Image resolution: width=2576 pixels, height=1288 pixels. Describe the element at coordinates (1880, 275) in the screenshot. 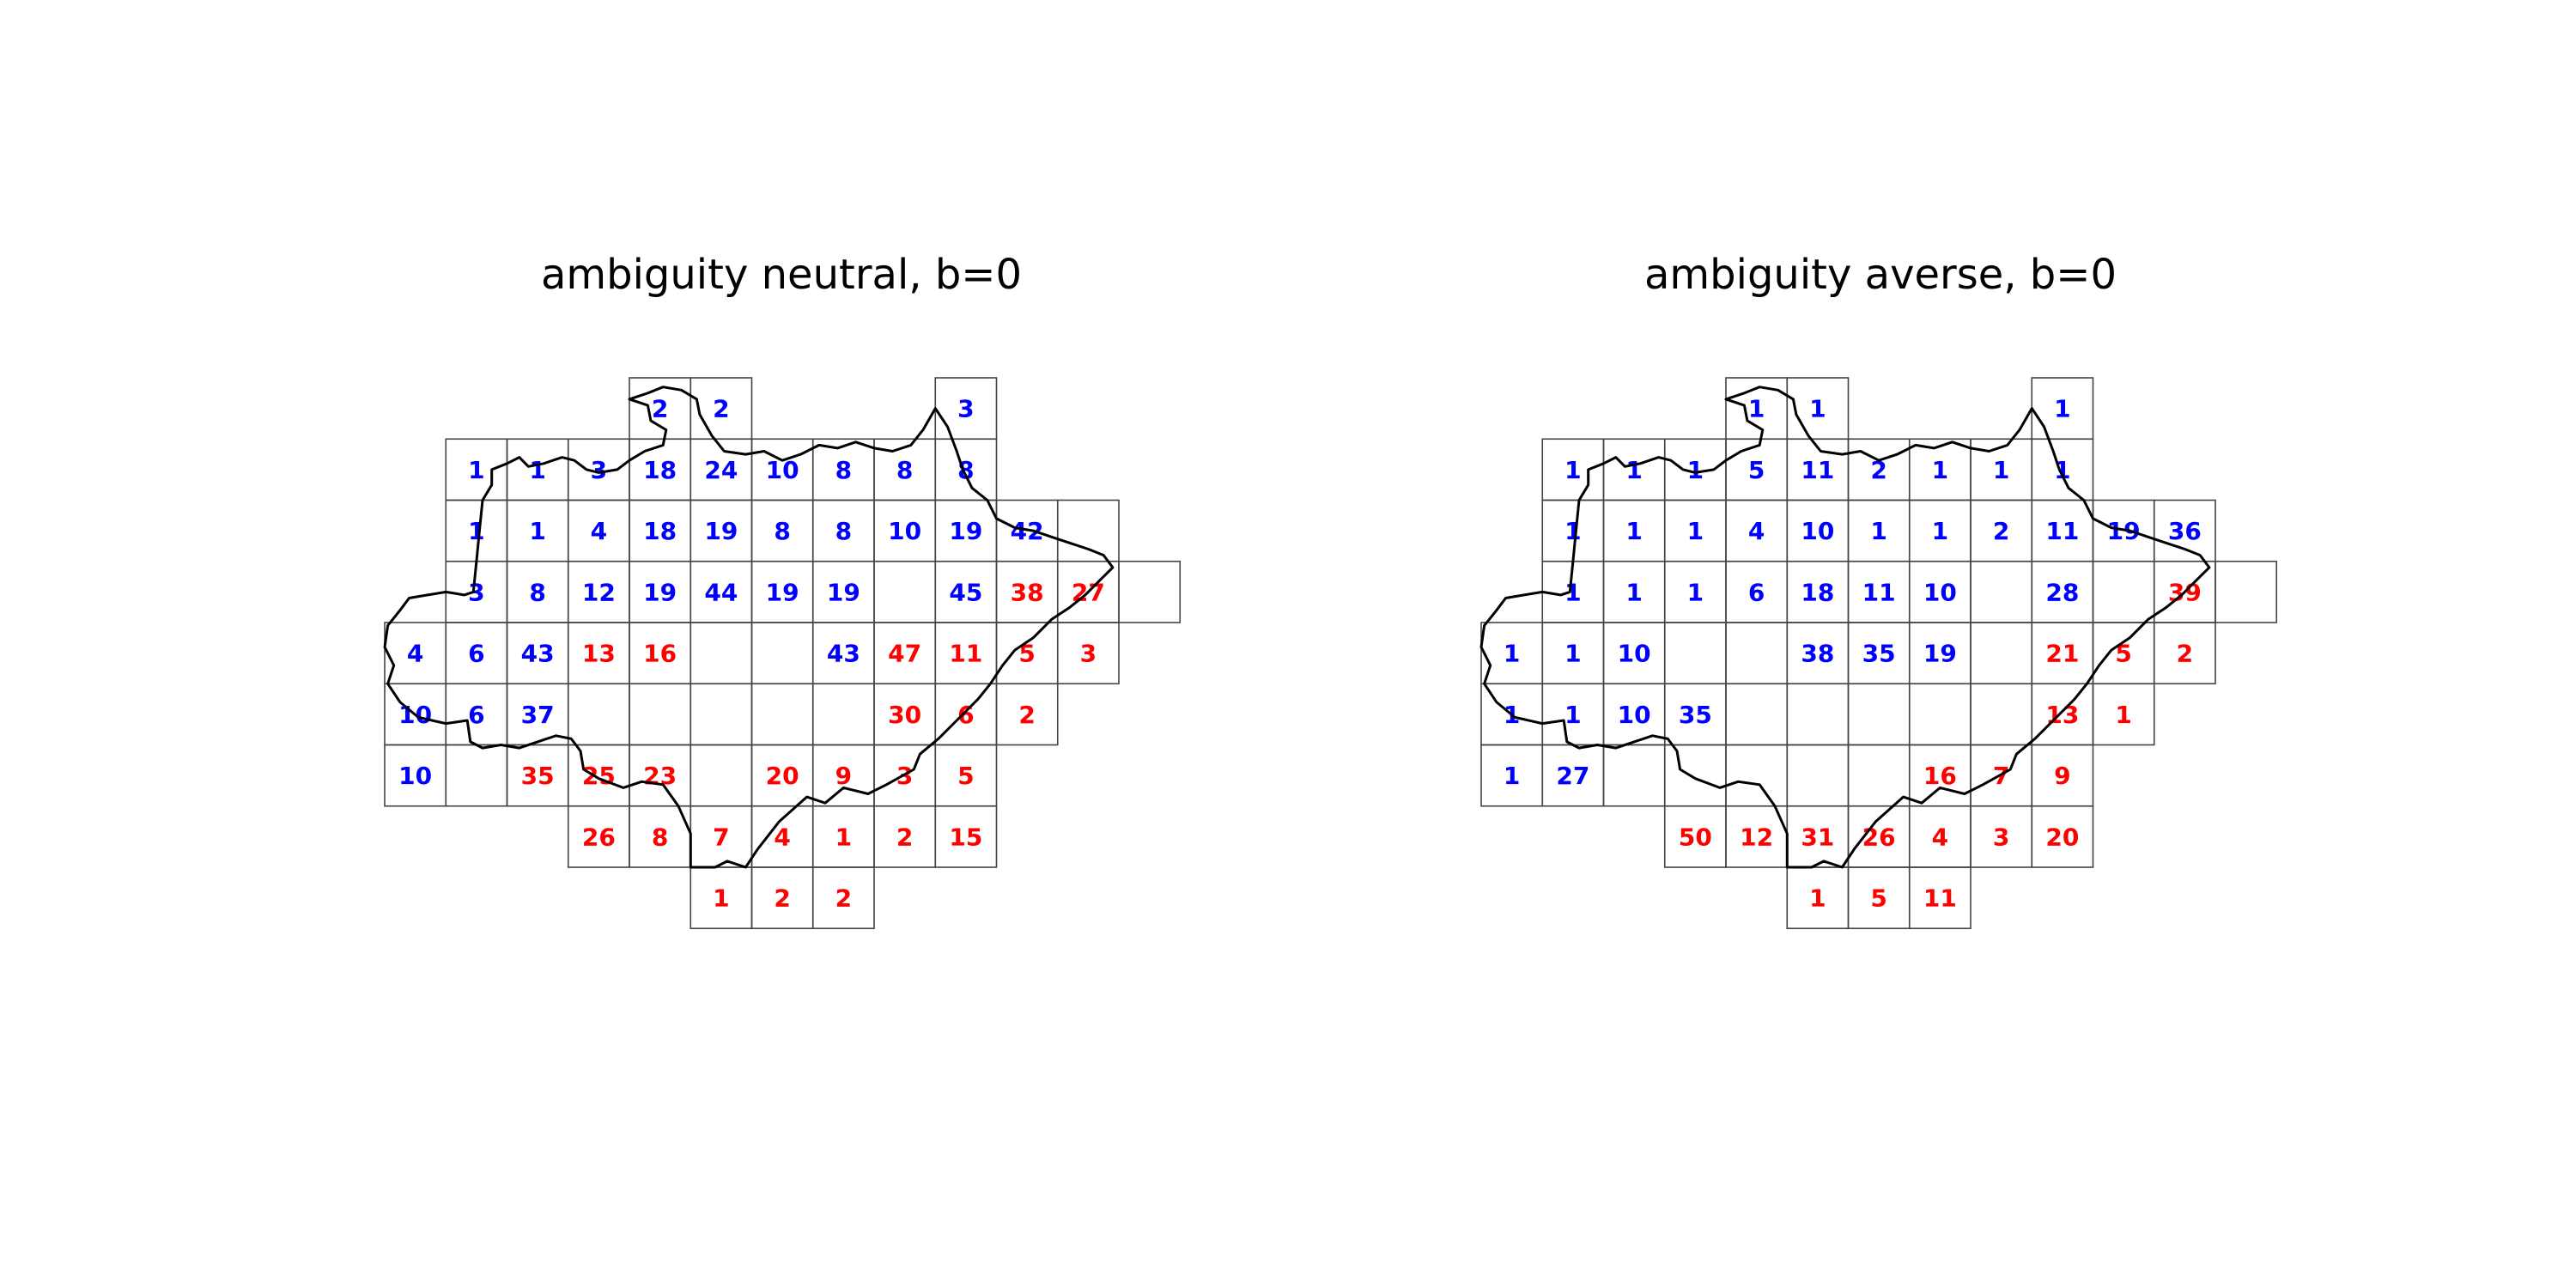

I see `panel-title: ambiguity averse, b=0` at that location.